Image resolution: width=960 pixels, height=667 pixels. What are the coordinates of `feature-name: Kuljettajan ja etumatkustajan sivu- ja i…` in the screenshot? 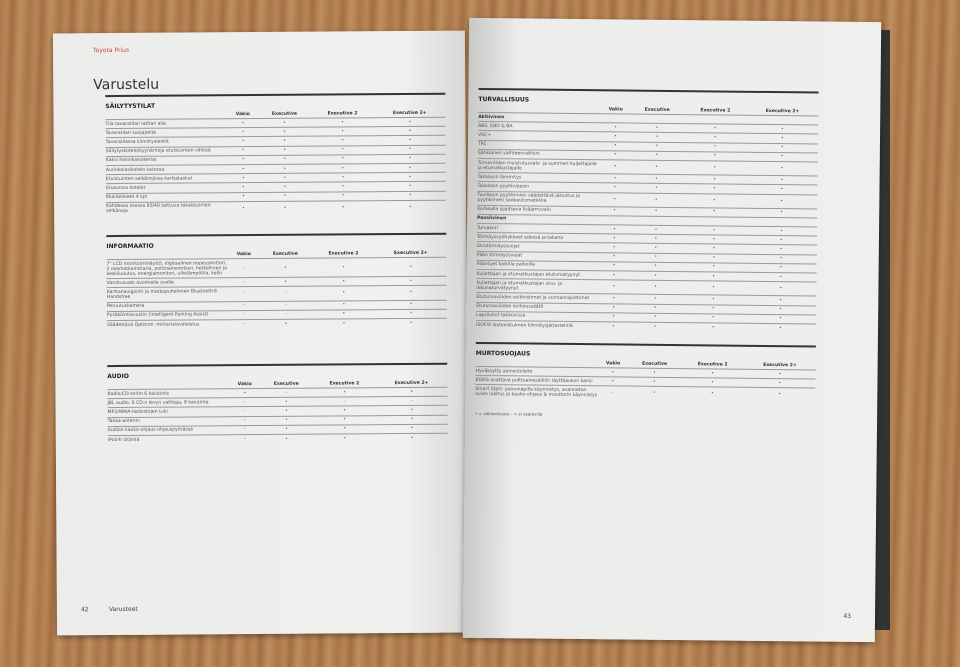 It's located at (537, 286).